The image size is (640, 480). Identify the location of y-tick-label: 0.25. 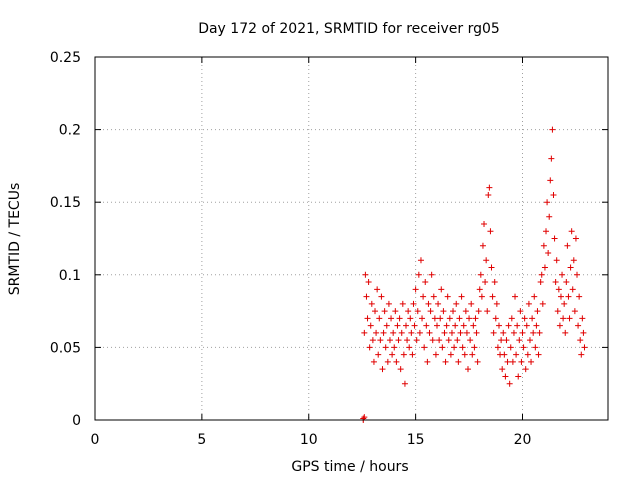
(65, 58).